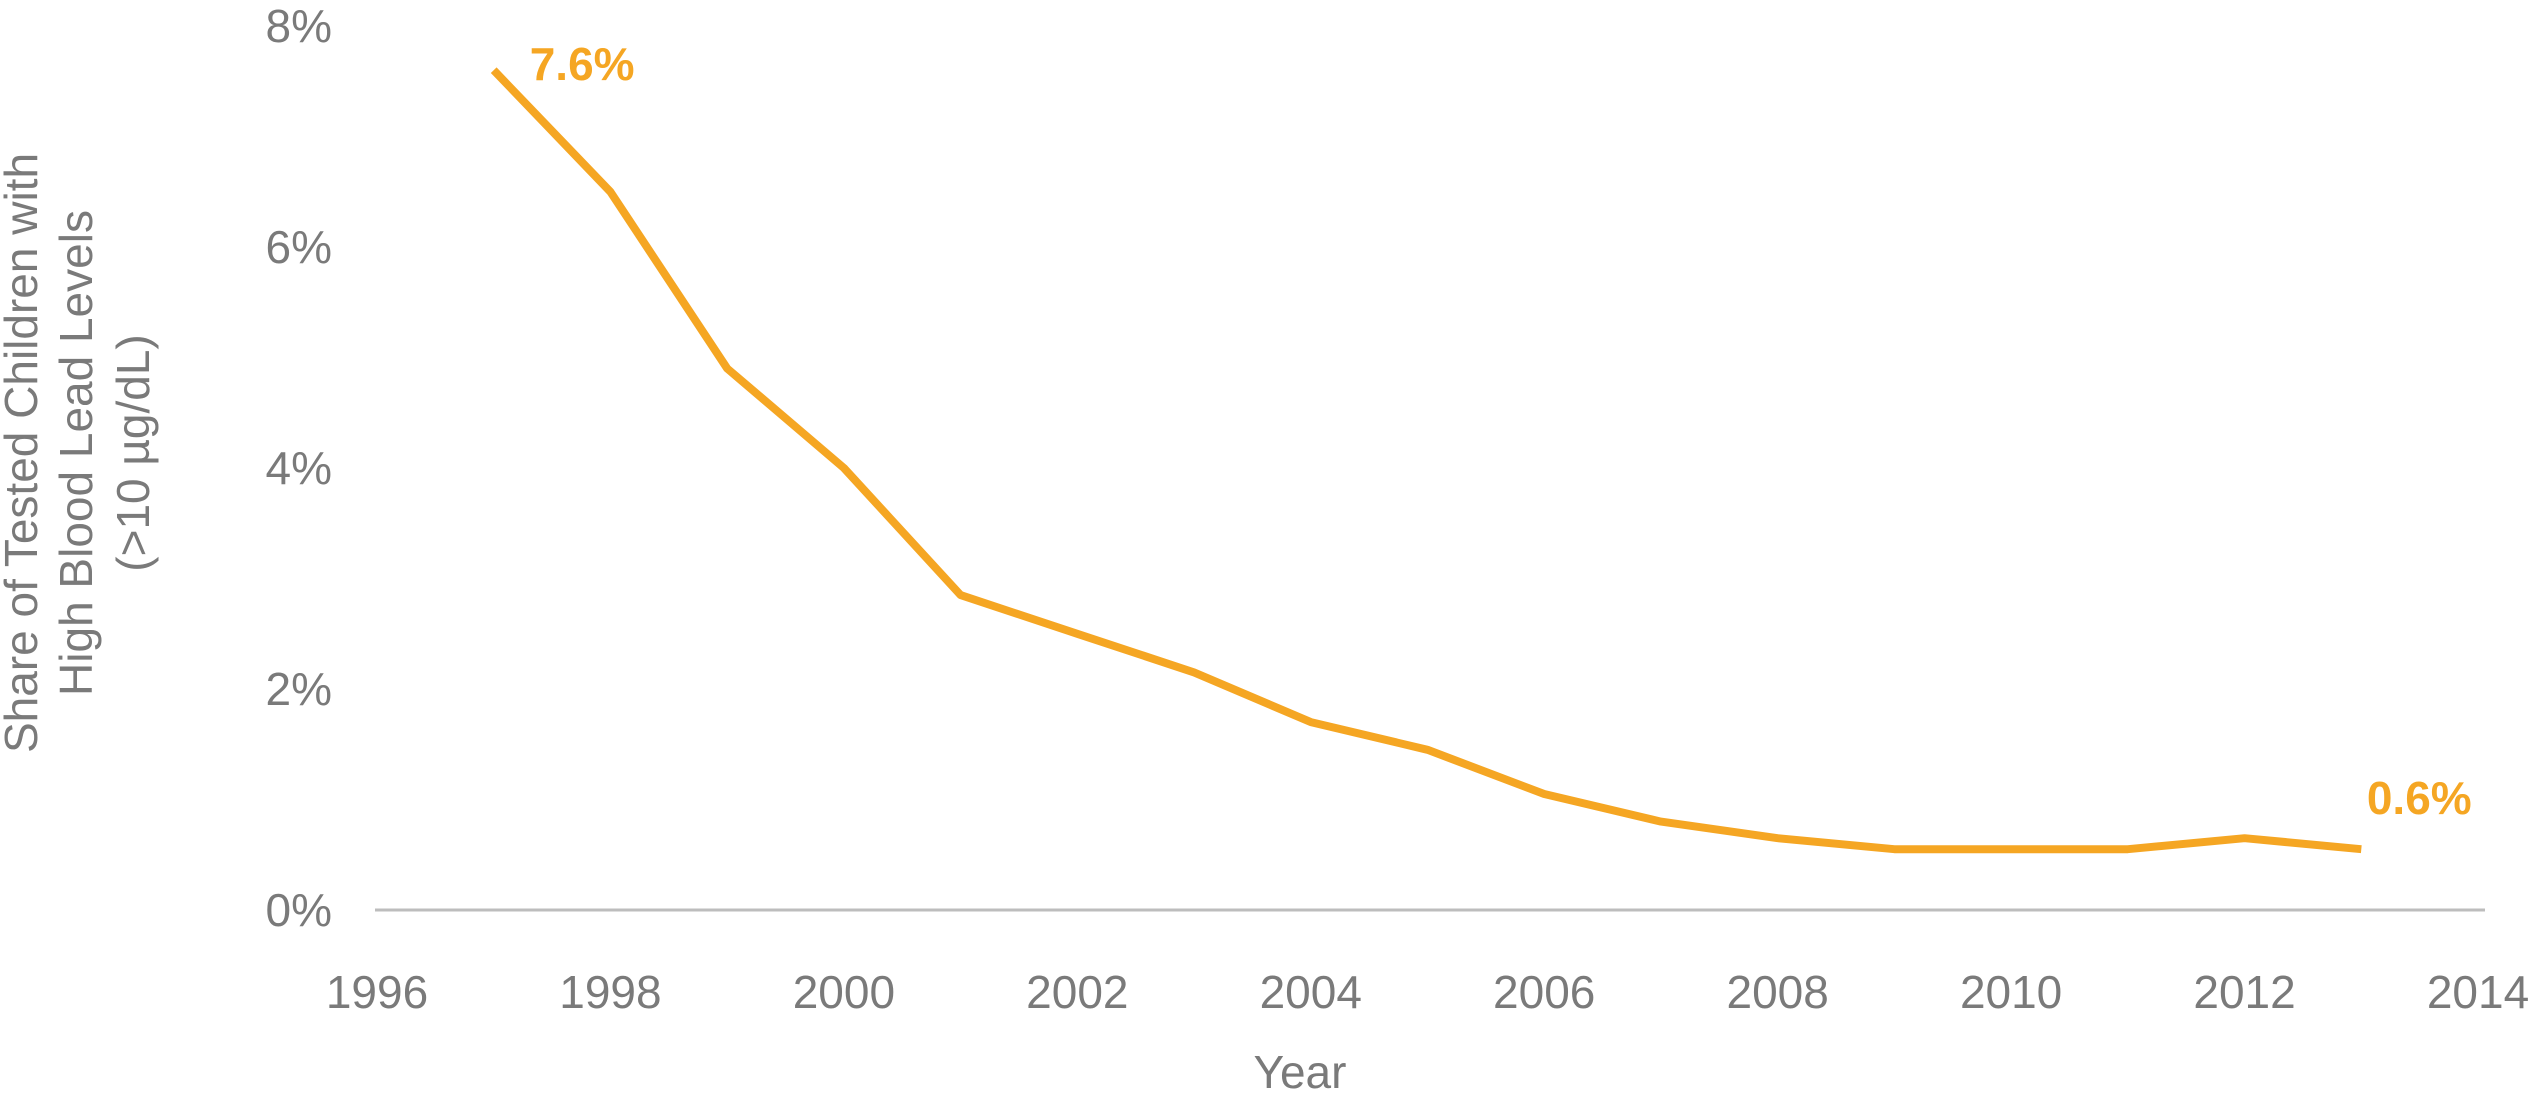  What do you see at coordinates (2478, 992) in the screenshot?
I see `x-tick-label: 2014` at bounding box center [2478, 992].